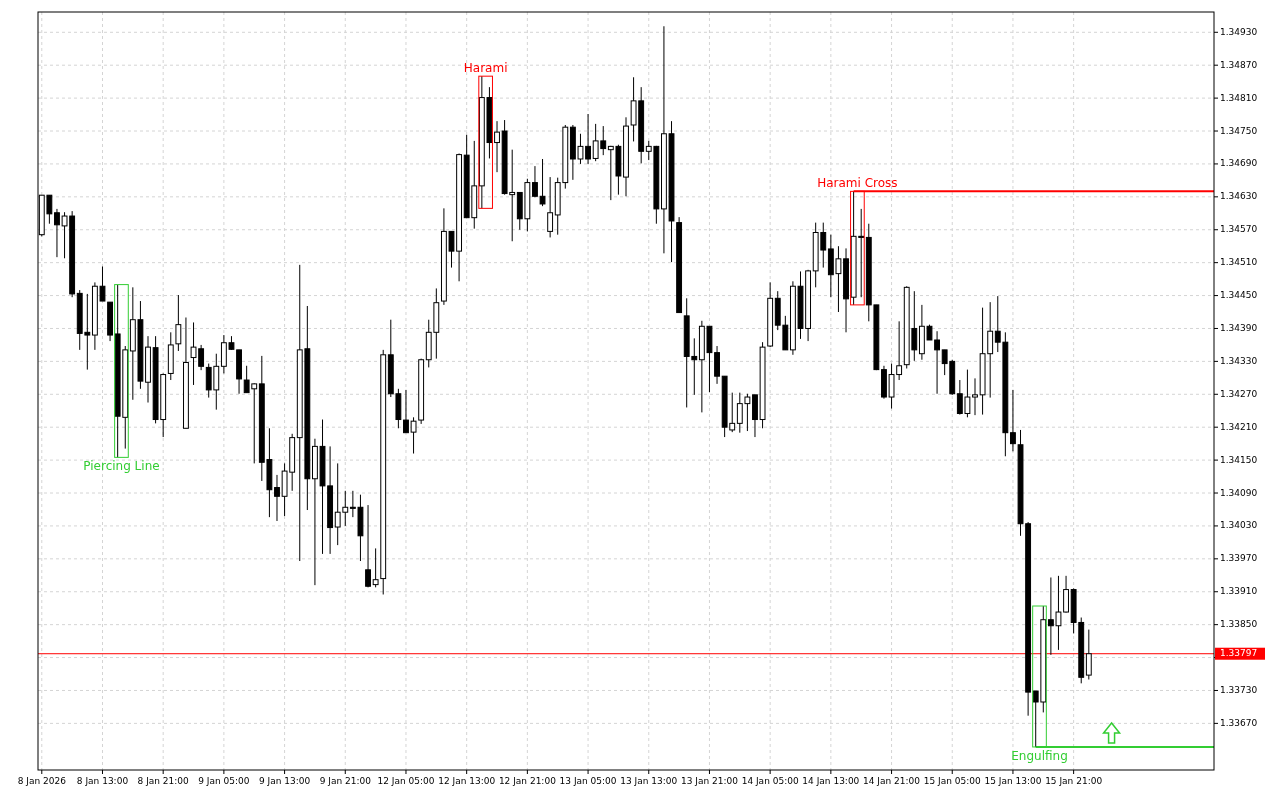  Describe the element at coordinates (284, 781) in the screenshot. I see `x-tick-label: 9 Jan 13:00` at that location.